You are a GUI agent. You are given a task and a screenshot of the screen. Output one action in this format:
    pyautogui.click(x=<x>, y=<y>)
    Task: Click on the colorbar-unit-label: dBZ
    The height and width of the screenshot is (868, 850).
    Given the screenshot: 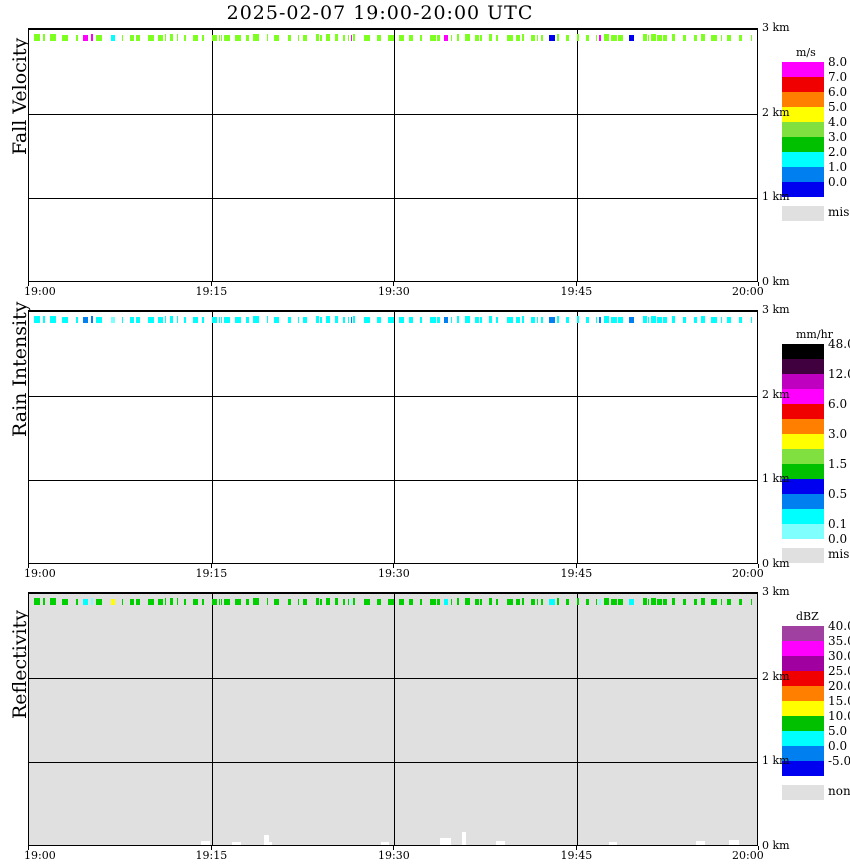 What is the action you would take?
    pyautogui.click(x=807, y=616)
    